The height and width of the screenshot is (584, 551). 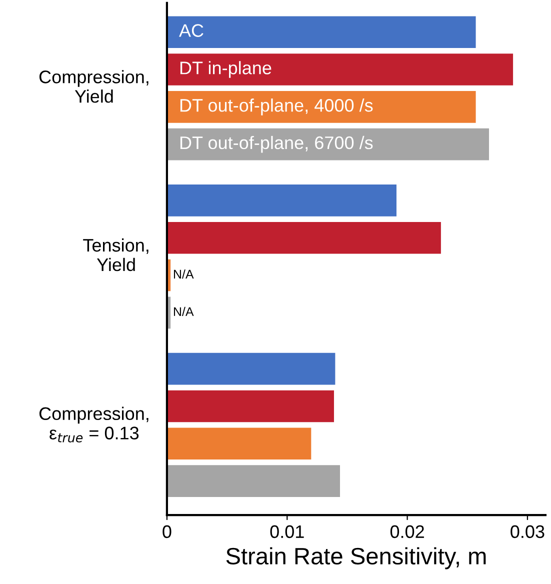 What do you see at coordinates (226, 69) in the screenshot?
I see `series-label: DT in-plane` at bounding box center [226, 69].